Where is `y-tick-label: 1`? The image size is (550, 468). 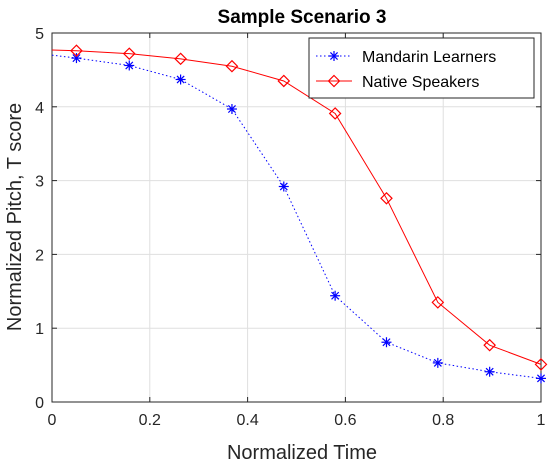
y-tick-label: 1 is located at coordinates (39, 329).